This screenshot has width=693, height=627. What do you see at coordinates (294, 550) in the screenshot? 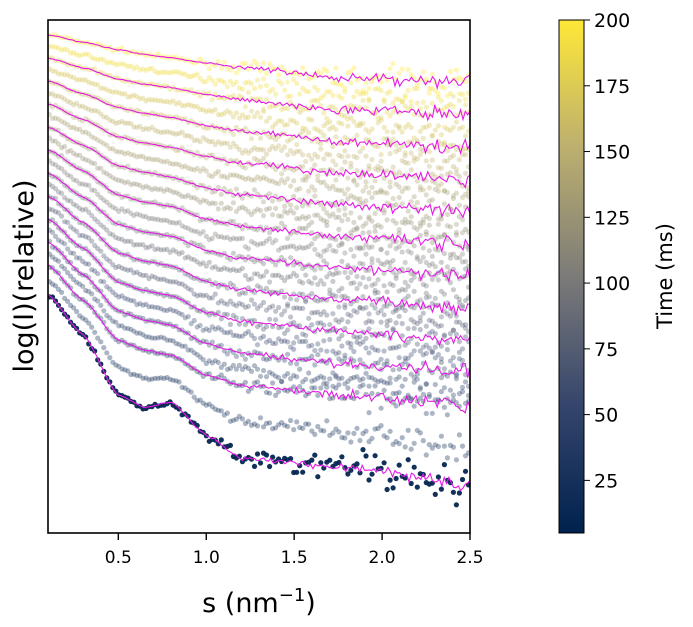
I see `x-axis-ticks: 0.5 1.0 1.5 2.0 2.5` at bounding box center [294, 550].